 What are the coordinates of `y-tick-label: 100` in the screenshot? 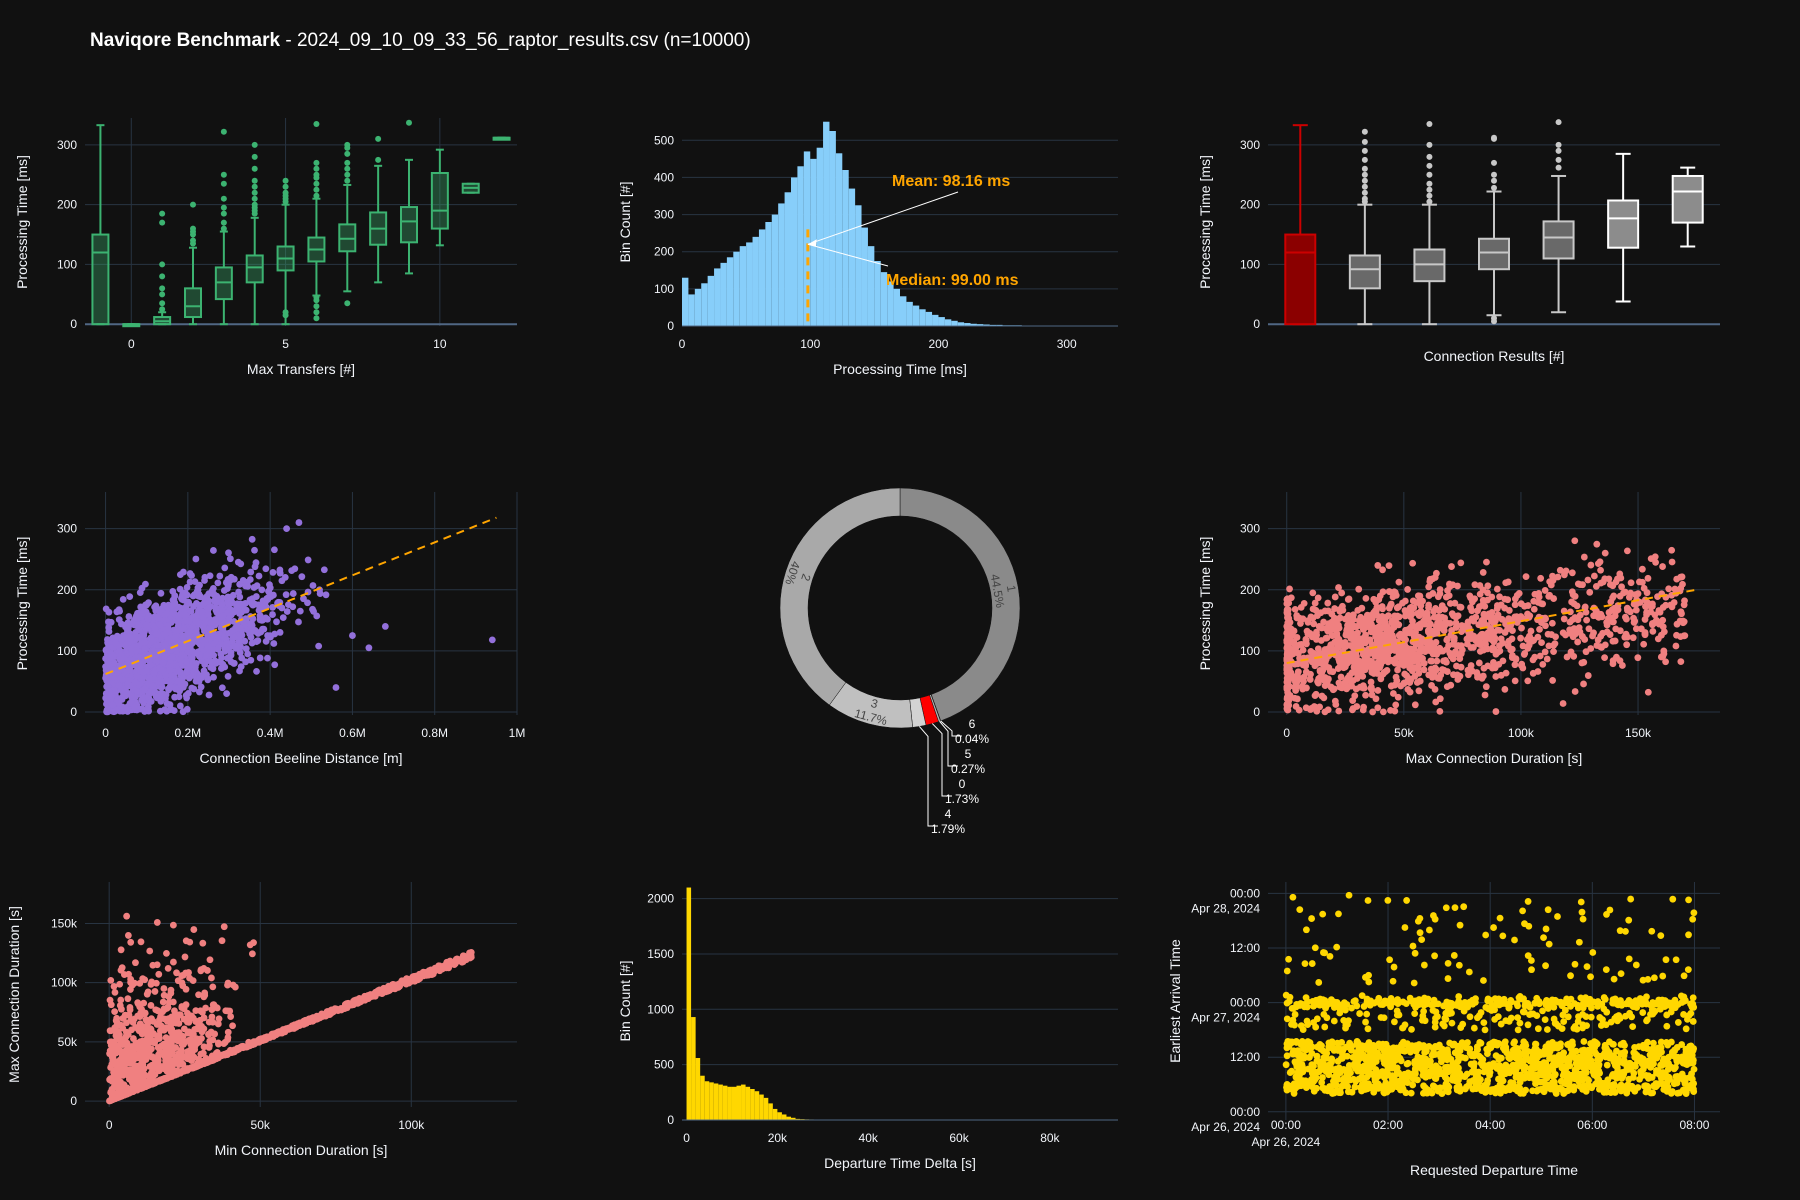 It's located at (1250, 264).